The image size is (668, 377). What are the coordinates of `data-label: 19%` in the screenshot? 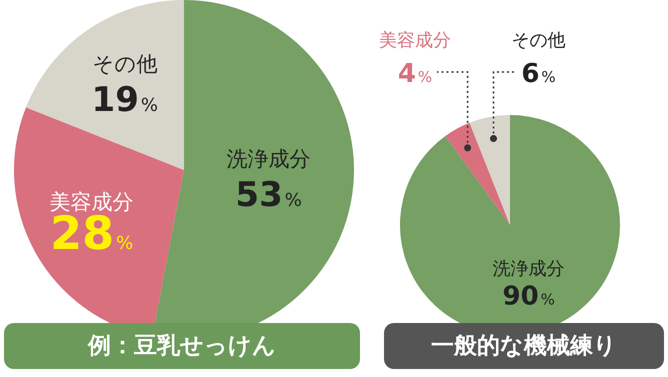 It's located at (125, 100).